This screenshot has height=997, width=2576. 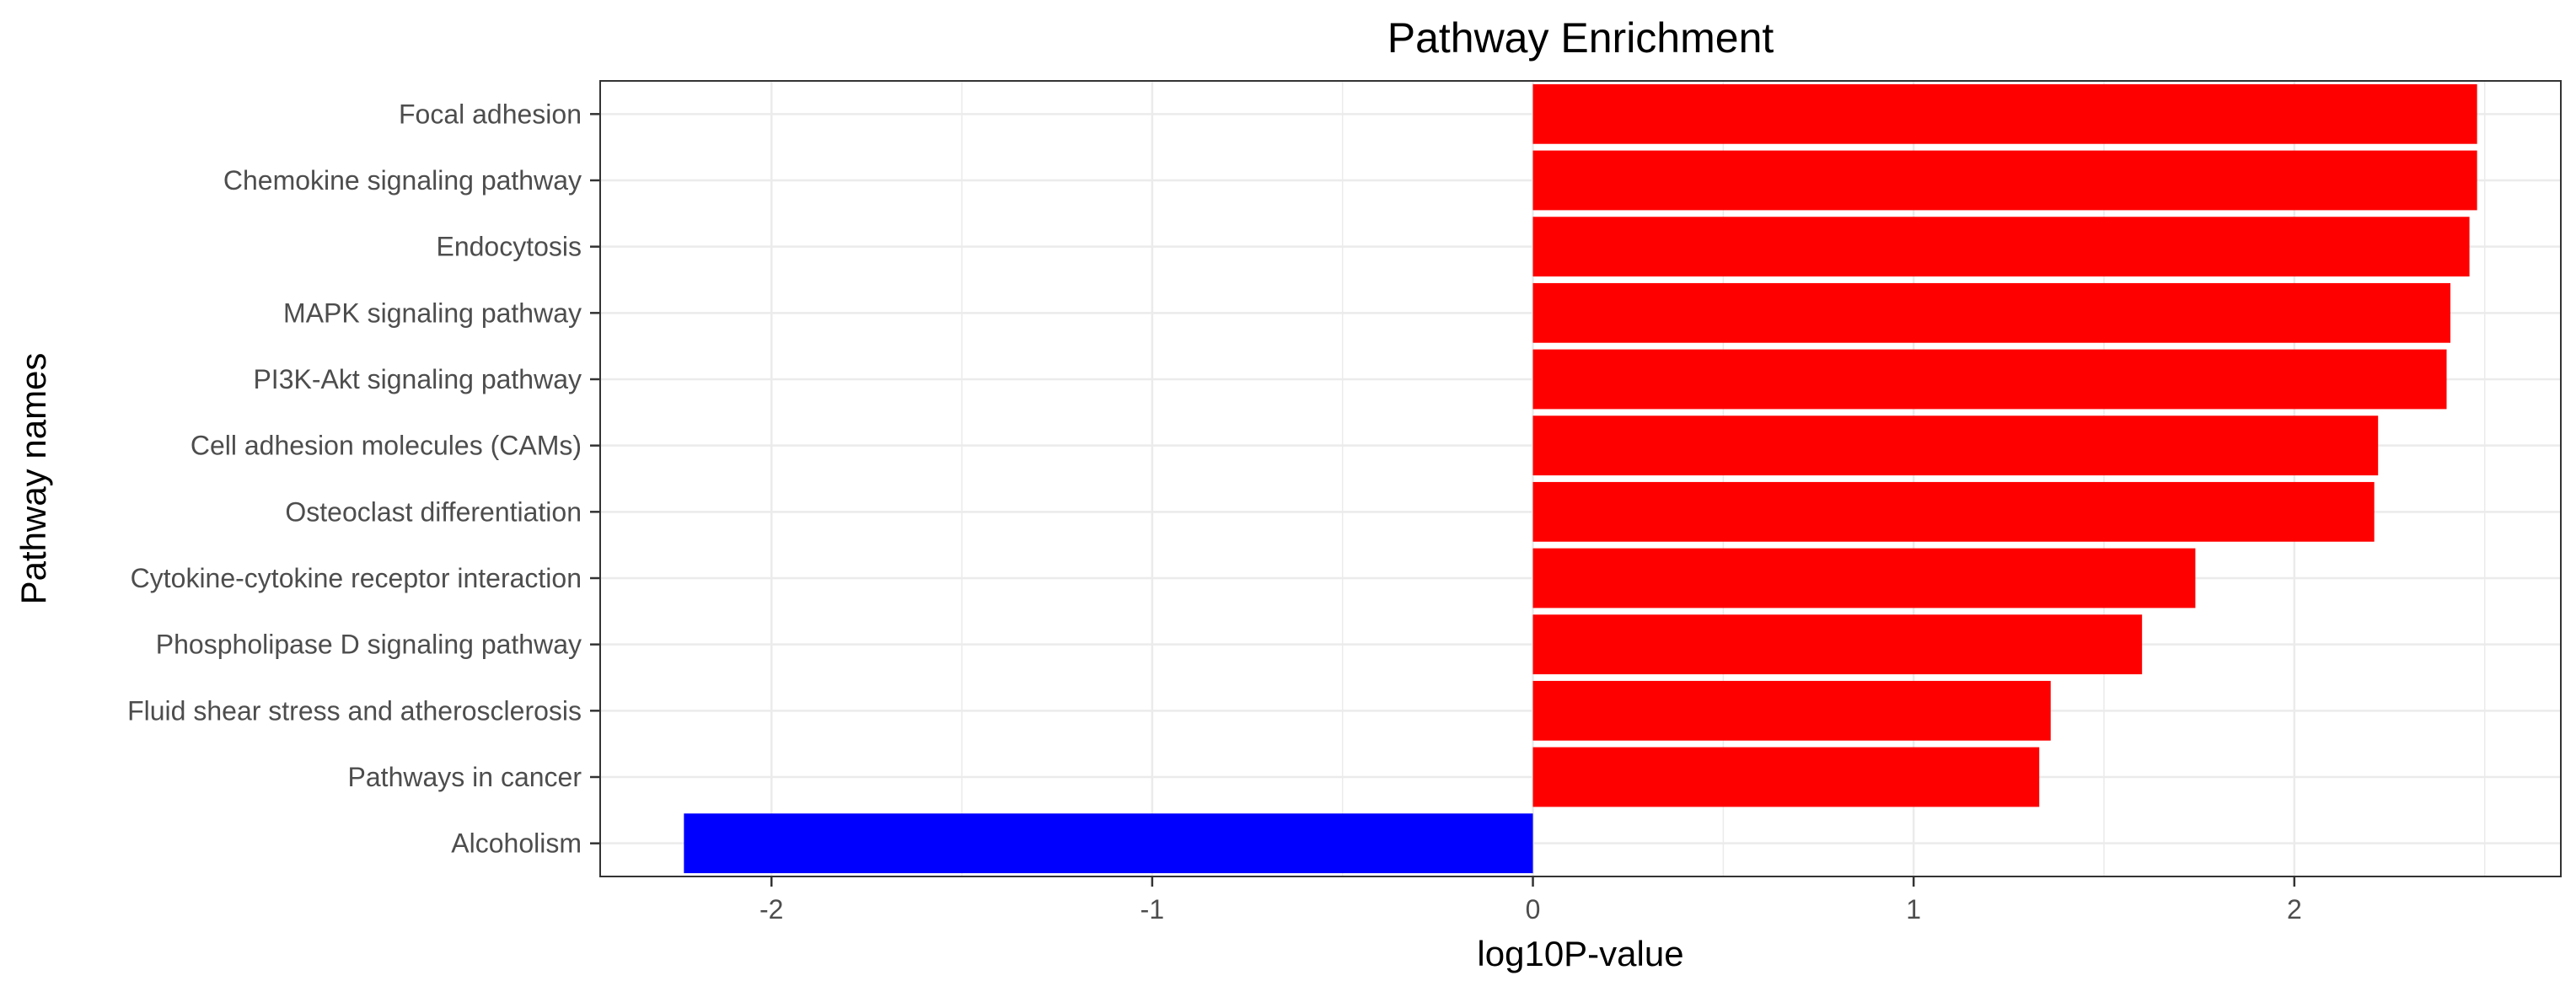 I want to click on y-tick-label: Focal adhesion, so click(x=490, y=114).